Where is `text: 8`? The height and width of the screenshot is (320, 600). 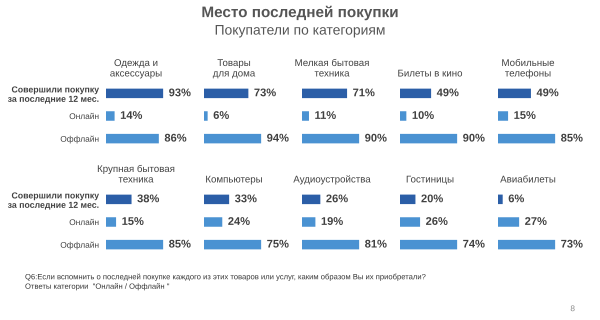
text: 8 is located at coordinates (572, 308).